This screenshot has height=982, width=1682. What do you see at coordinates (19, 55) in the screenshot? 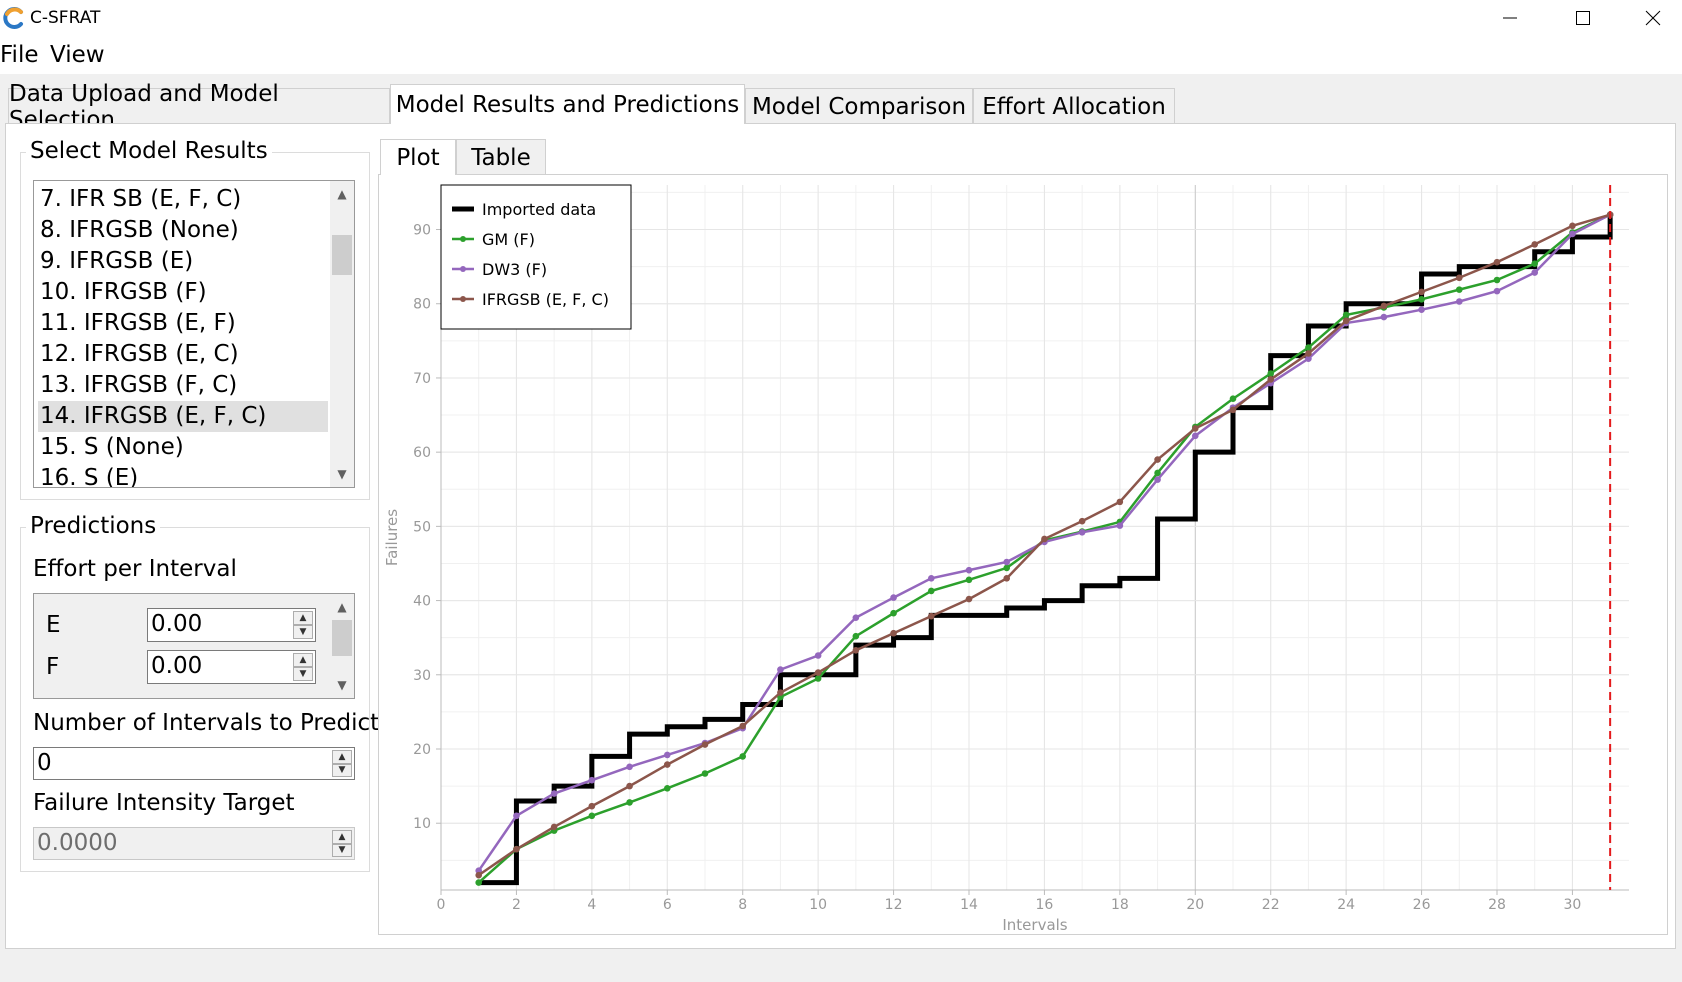
I see `menu-file: File` at bounding box center [19, 55].